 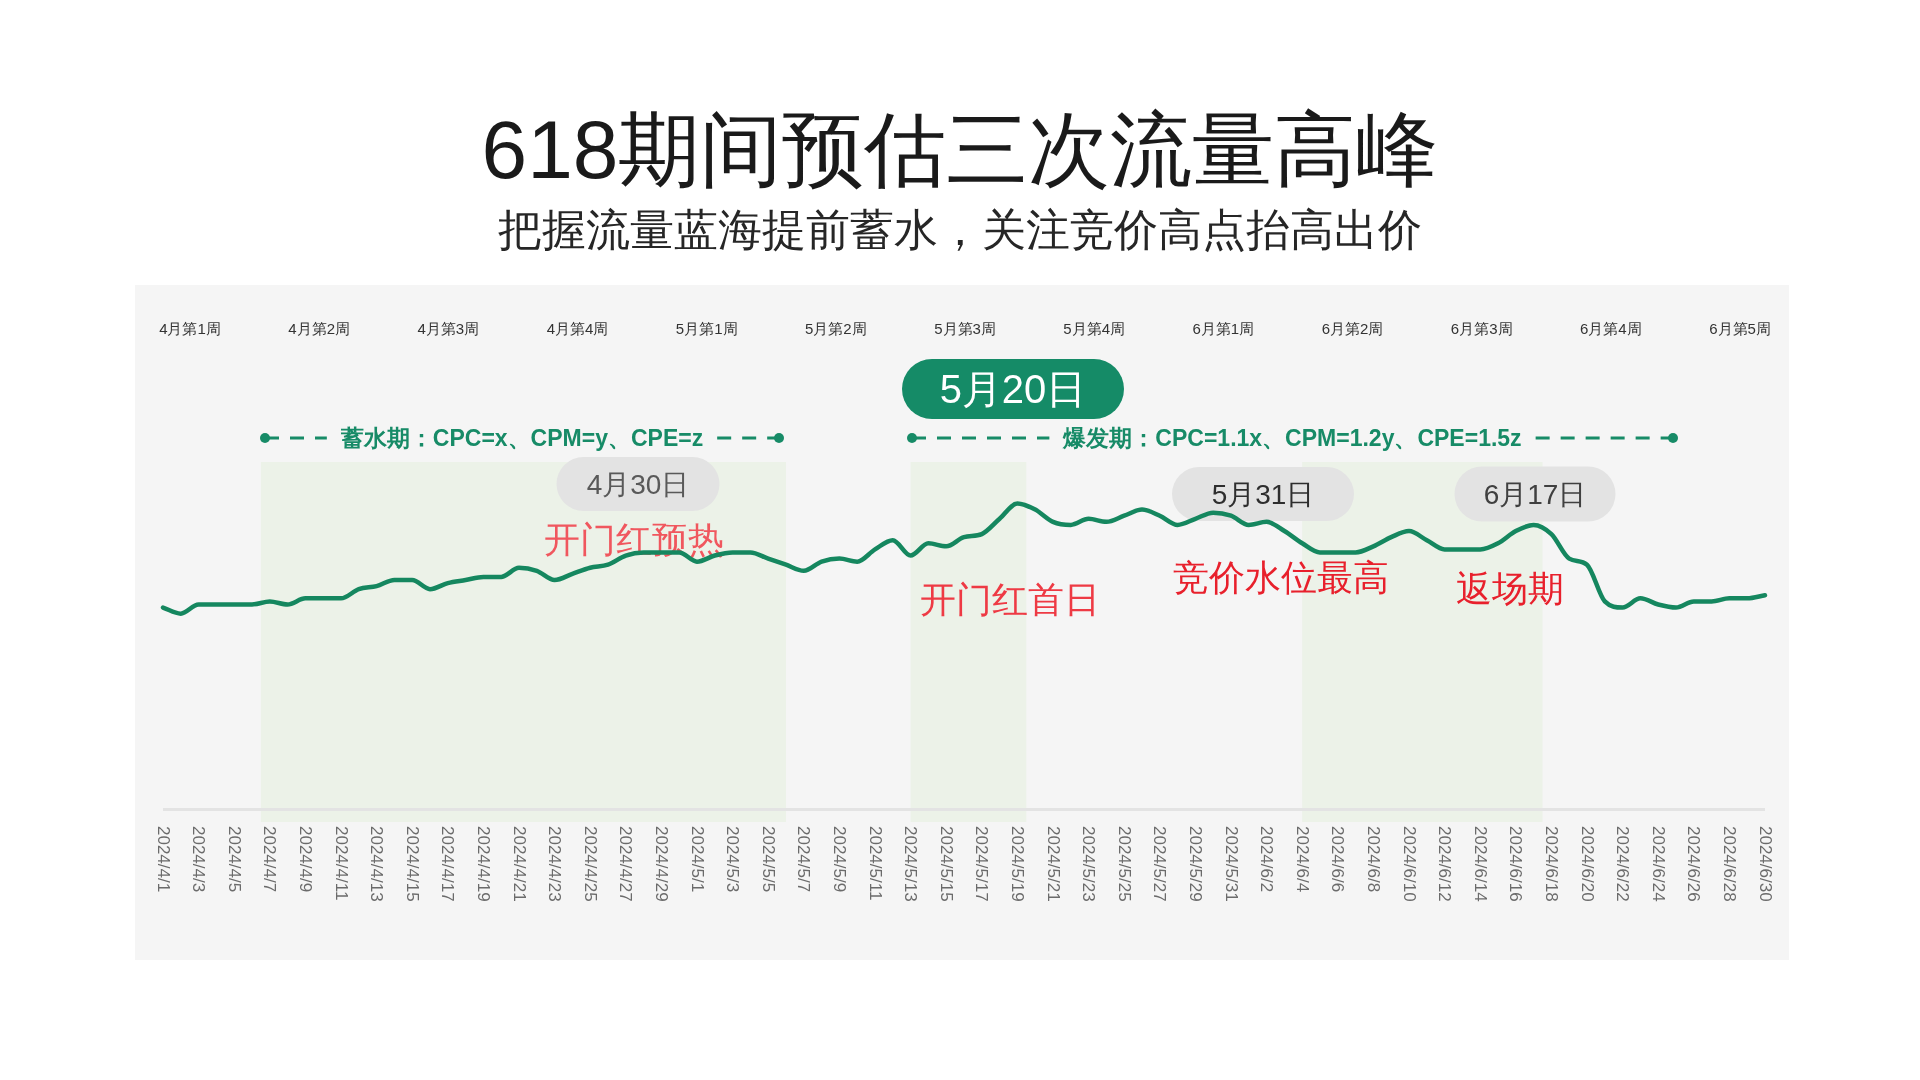 I want to click on x-tick-label: 2024/6/24, so click(x=1658, y=864).